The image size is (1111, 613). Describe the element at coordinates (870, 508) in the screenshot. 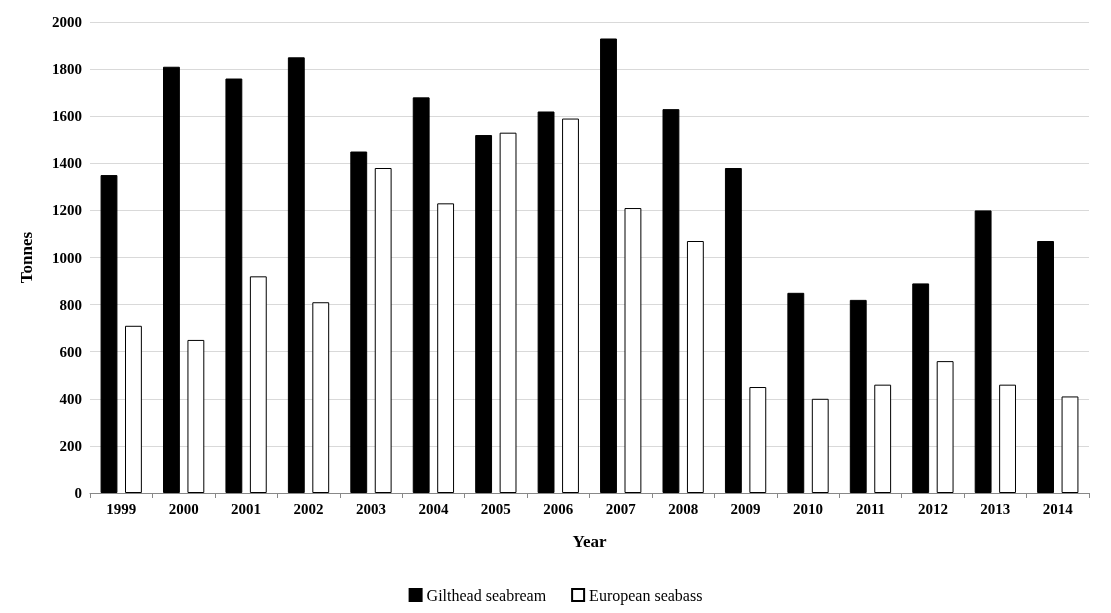

I see `x-tick-label: 2011` at that location.